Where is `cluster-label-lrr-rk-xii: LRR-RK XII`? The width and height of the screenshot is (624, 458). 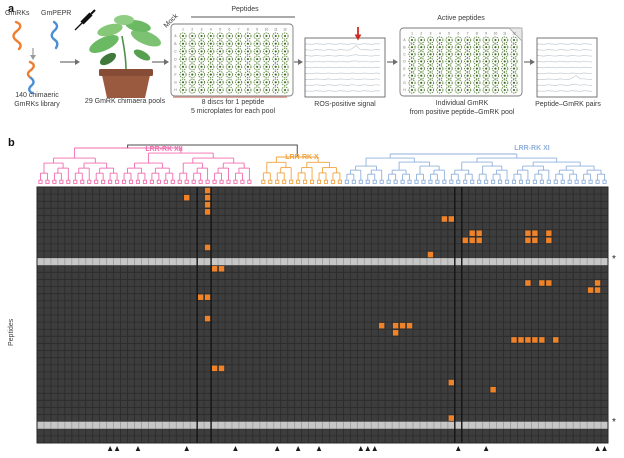
cluster-label-lrr-rk-xii: LRR-RK XII is located at coordinates (164, 149).